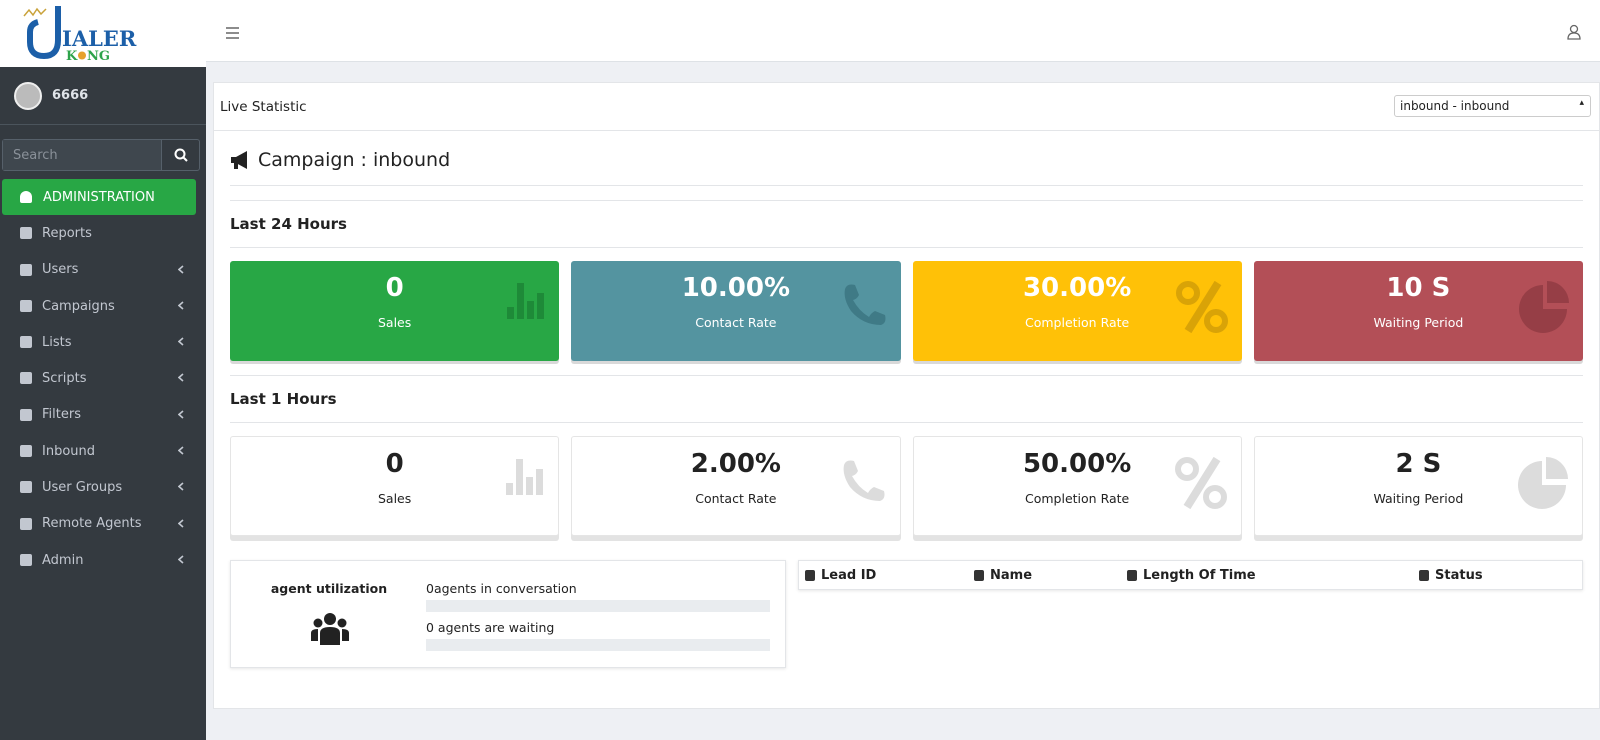 The image size is (1600, 740). Describe the element at coordinates (1077, 464) in the screenshot. I see `stat-value: 50.00%` at that location.